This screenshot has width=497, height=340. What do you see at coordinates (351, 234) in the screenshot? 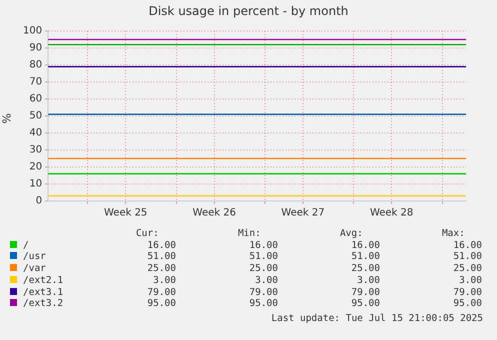
I see `text: Avg:` at bounding box center [351, 234].